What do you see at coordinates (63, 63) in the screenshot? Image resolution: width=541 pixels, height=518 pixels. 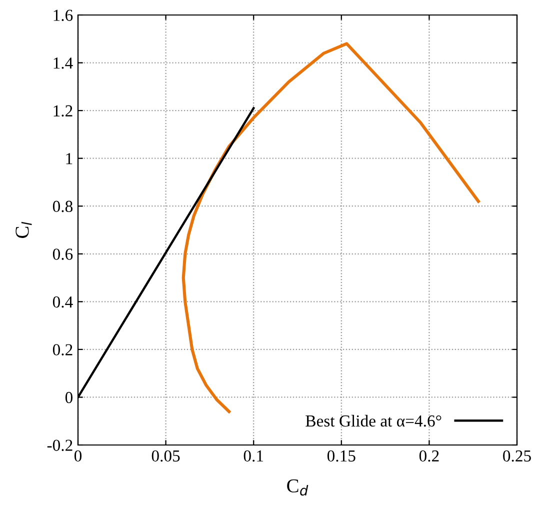 I see `y-tick-label: 1.4` at bounding box center [63, 63].